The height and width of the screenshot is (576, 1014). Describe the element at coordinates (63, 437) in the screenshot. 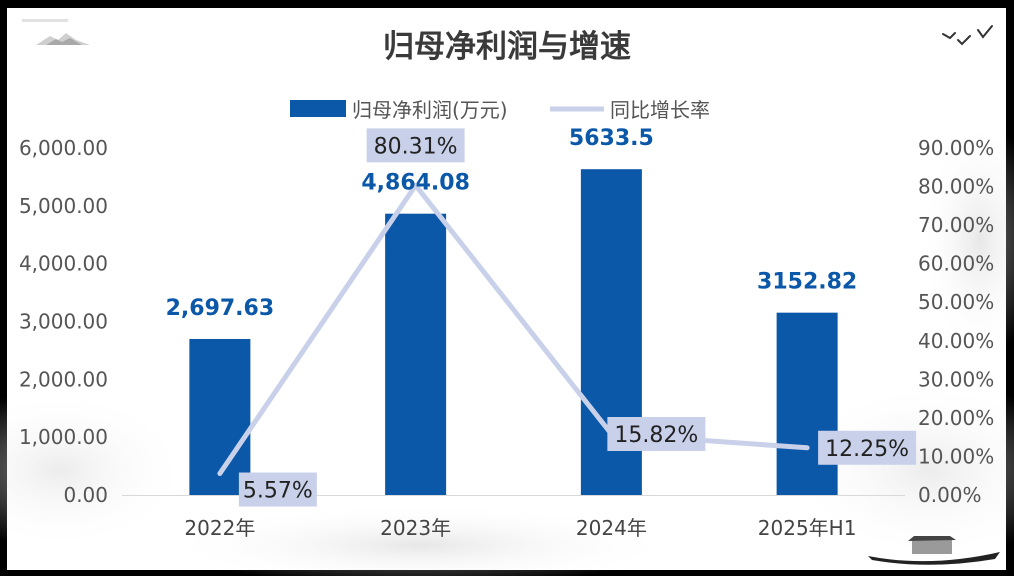

I see `y-left-tick-label: 1,000.00` at that location.